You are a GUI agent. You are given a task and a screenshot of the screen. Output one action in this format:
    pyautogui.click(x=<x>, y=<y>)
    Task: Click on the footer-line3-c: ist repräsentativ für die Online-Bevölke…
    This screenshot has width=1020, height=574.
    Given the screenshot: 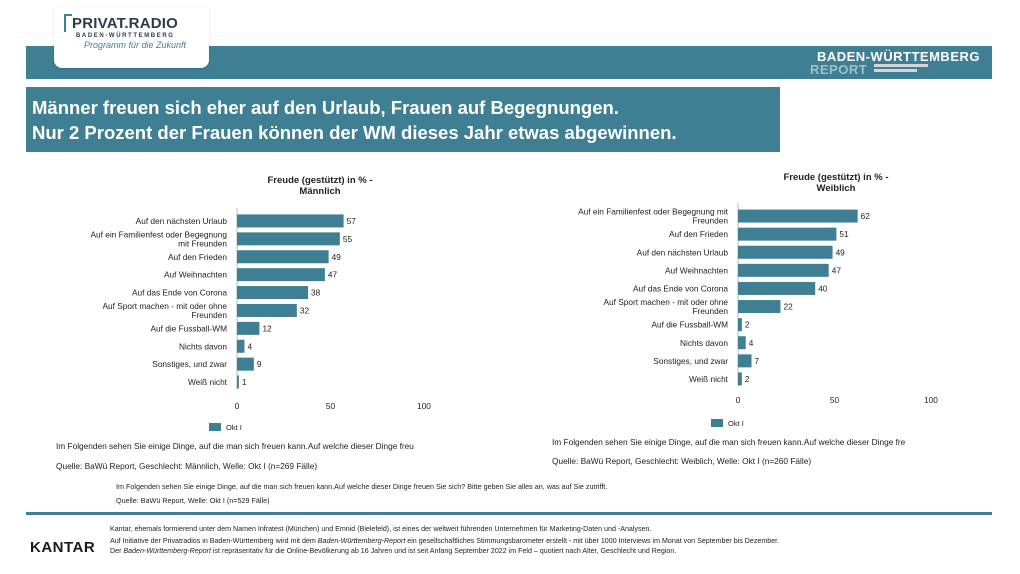 What is the action you would take?
    pyautogui.click(x=443, y=551)
    